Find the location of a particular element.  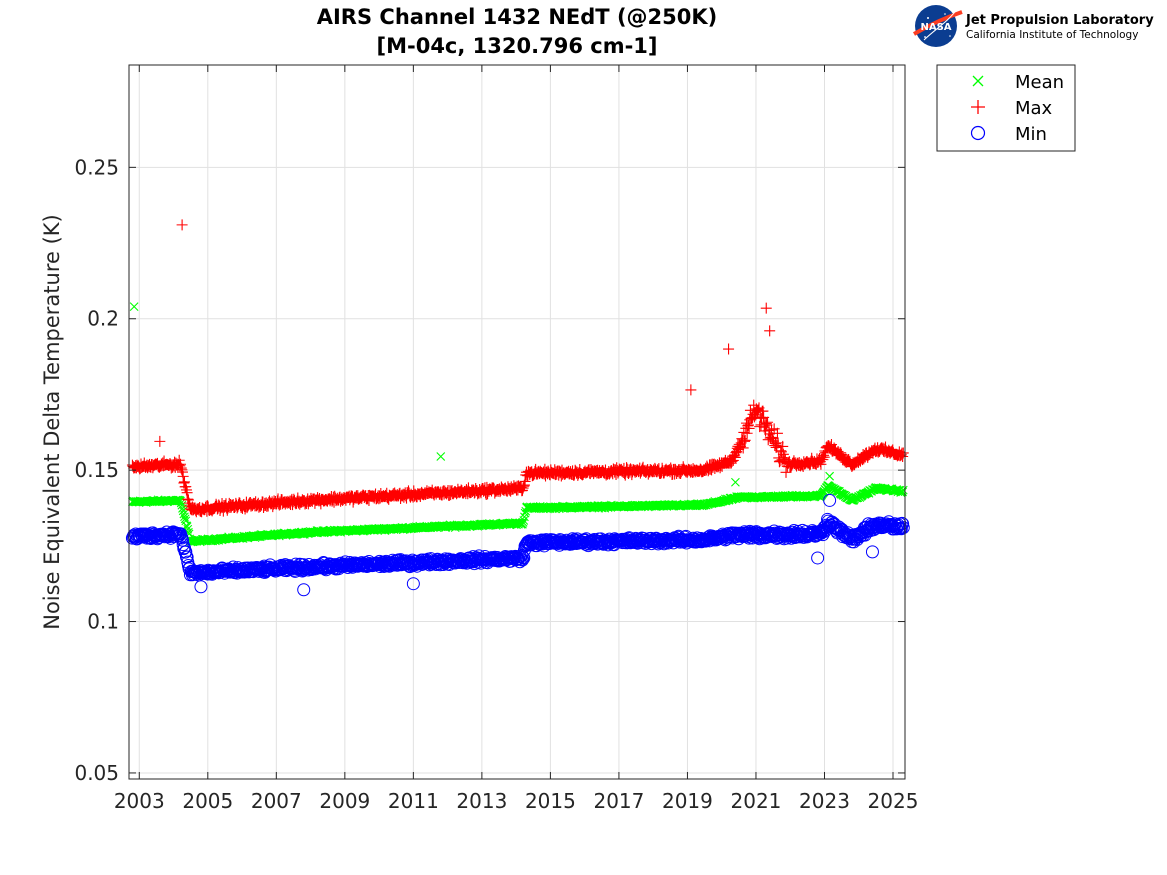

y-tick-label: 0.15 is located at coordinates (96, 470).